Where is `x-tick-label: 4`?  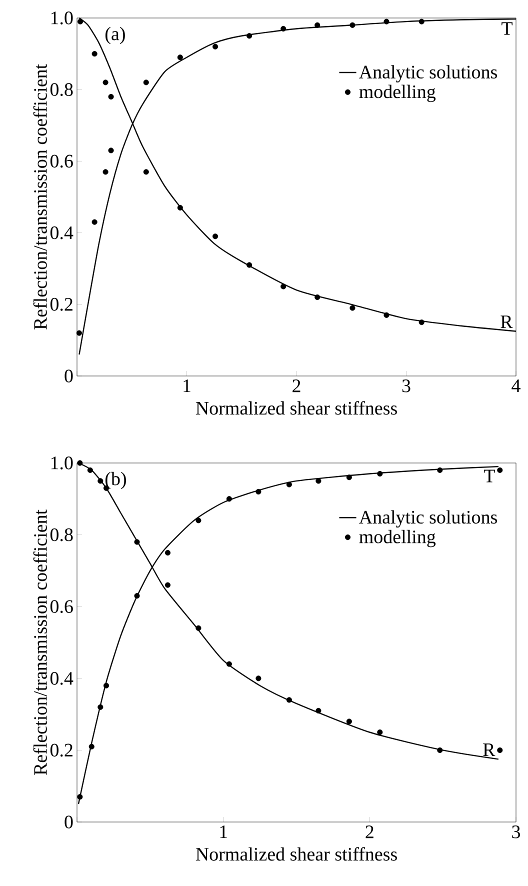
x-tick-label: 4 is located at coordinates (516, 386).